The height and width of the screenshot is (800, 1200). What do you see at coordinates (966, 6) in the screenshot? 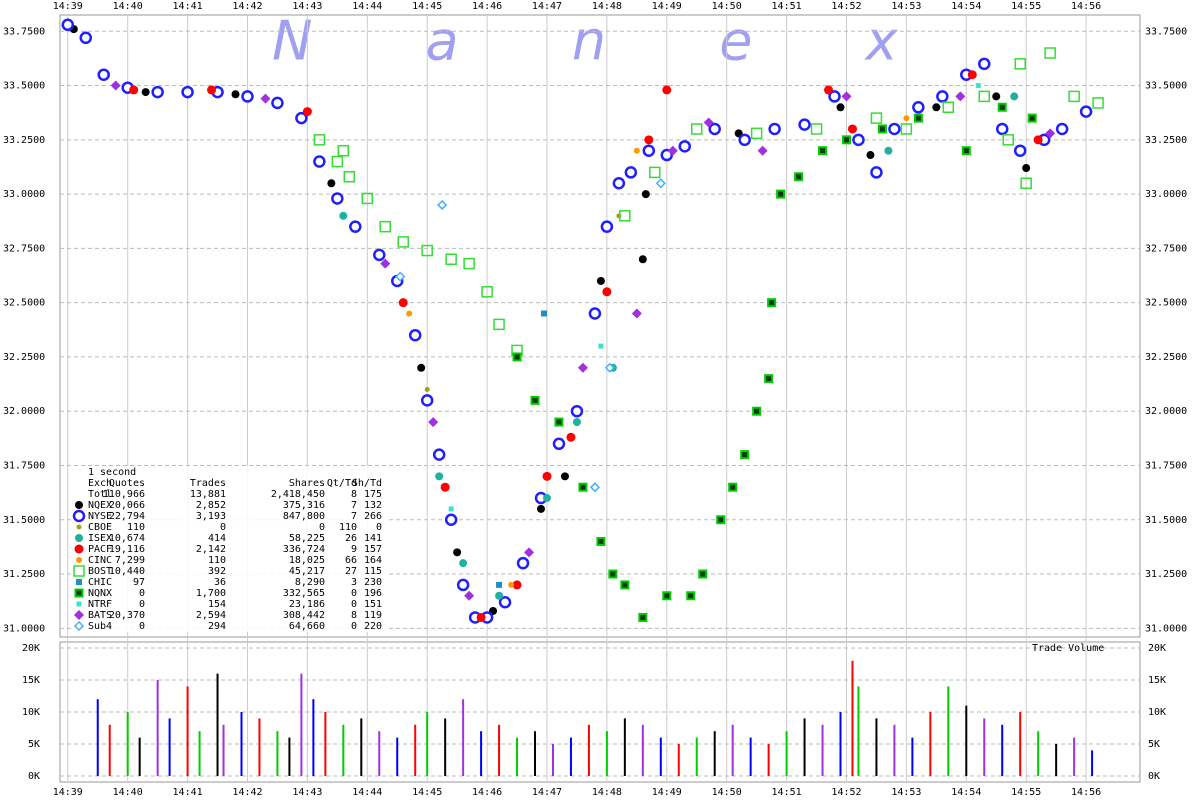
I see `x-tick-label: 14:54` at bounding box center [966, 6].